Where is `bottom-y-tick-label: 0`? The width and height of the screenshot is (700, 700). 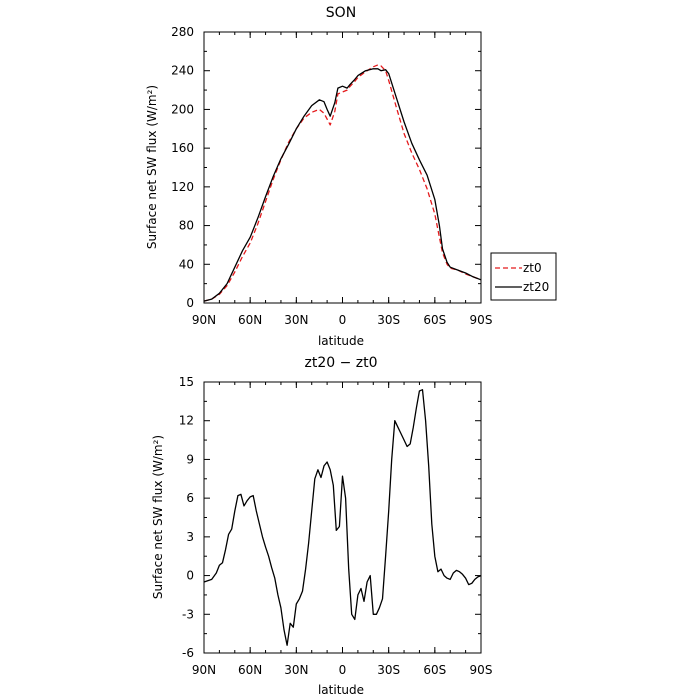 bottom-y-tick-label: 0 is located at coordinates (190, 576).